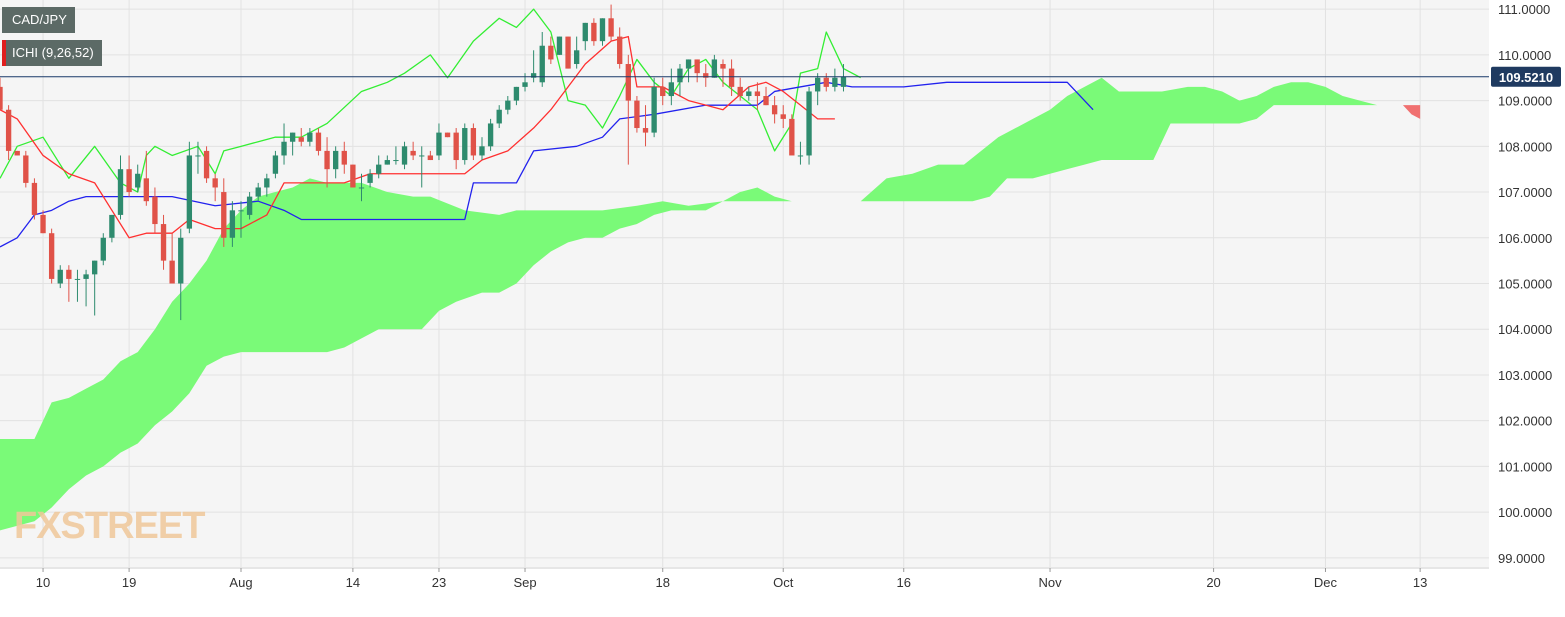  I want to click on y-tick-label: 99.0000, so click(1521, 558).